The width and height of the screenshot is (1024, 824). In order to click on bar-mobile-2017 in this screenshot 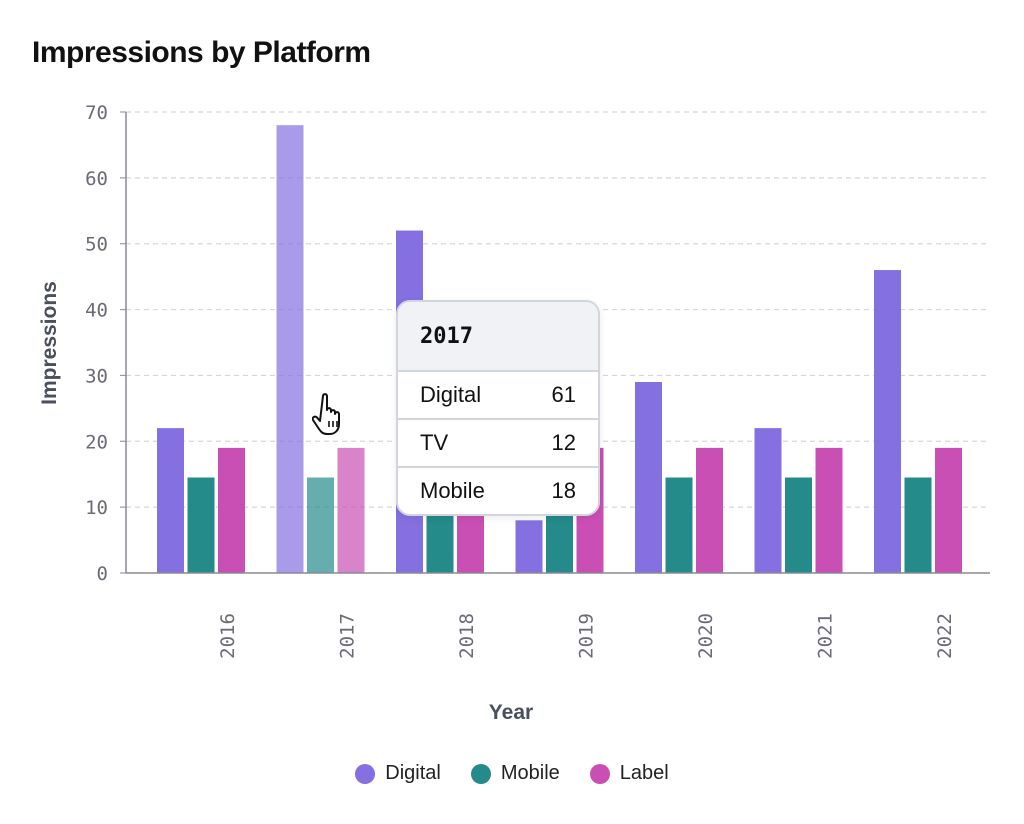, I will do `click(320, 525)`.